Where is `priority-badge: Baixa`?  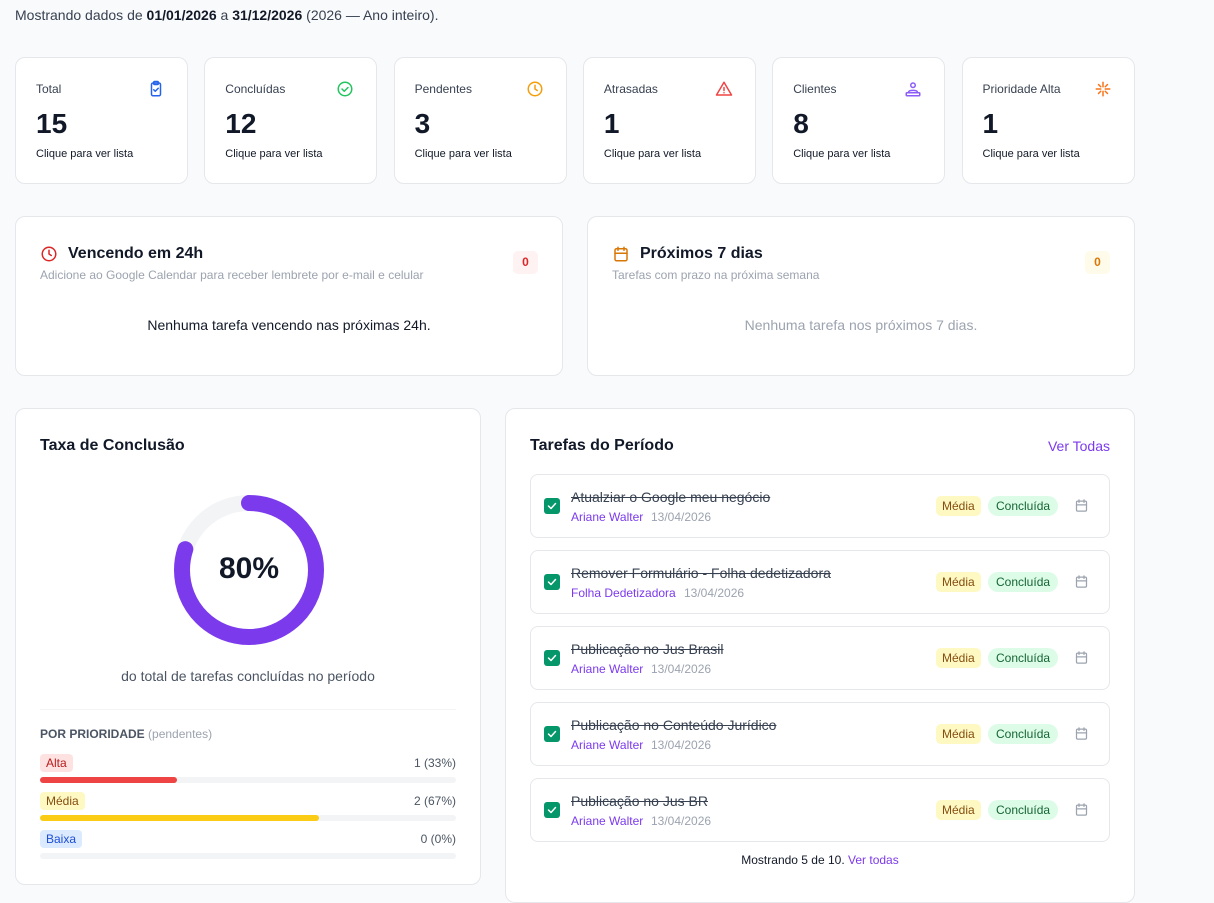 priority-badge: Baixa is located at coordinates (61, 839).